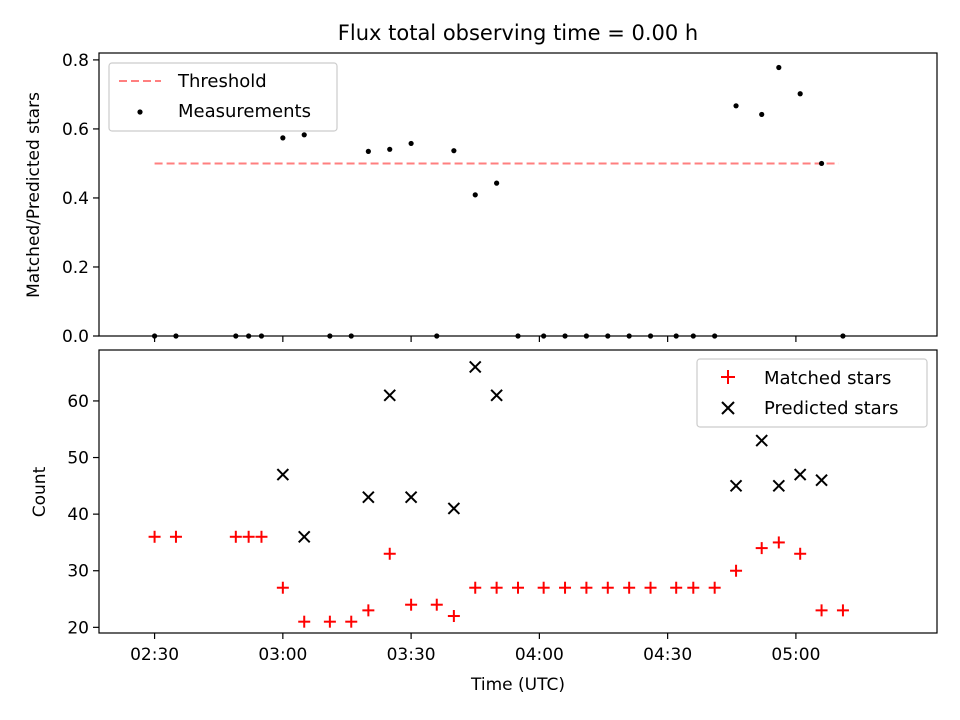 Image resolution: width=960 pixels, height=720 pixels. What do you see at coordinates (728, 408) in the screenshot?
I see `legend-predicted-swatch` at bounding box center [728, 408].